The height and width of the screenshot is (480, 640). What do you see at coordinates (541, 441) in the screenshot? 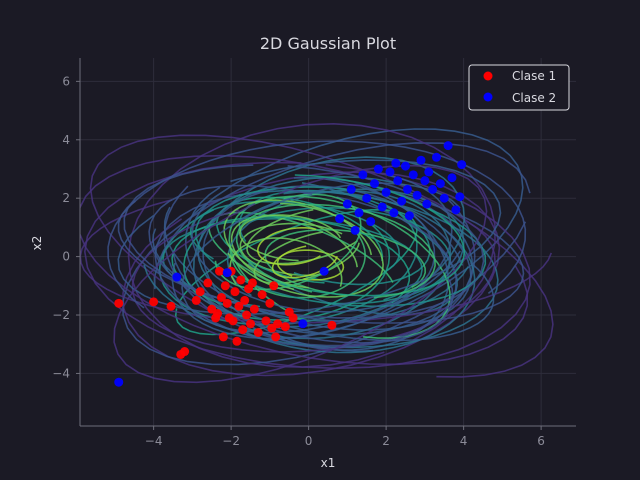
I see `x-tick-label: 6` at bounding box center [541, 441].